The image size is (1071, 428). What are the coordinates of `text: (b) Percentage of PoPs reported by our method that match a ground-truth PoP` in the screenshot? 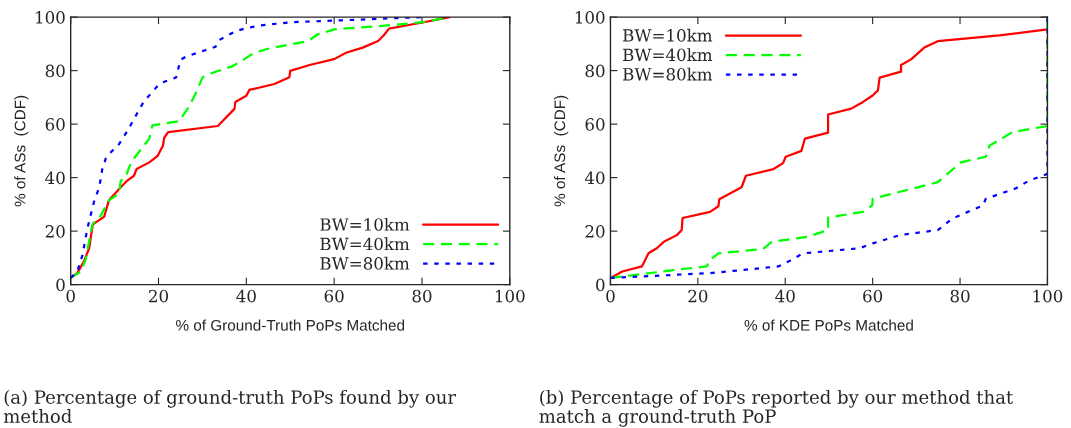 It's located at (776, 408).